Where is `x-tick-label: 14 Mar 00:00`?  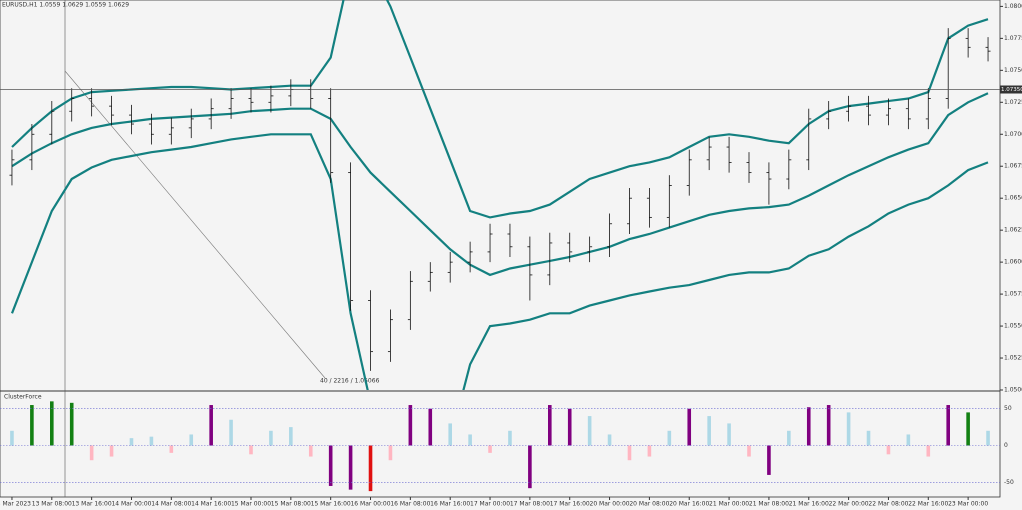
x-tick-label: 14 Mar 00:00 is located at coordinates (131, 504).